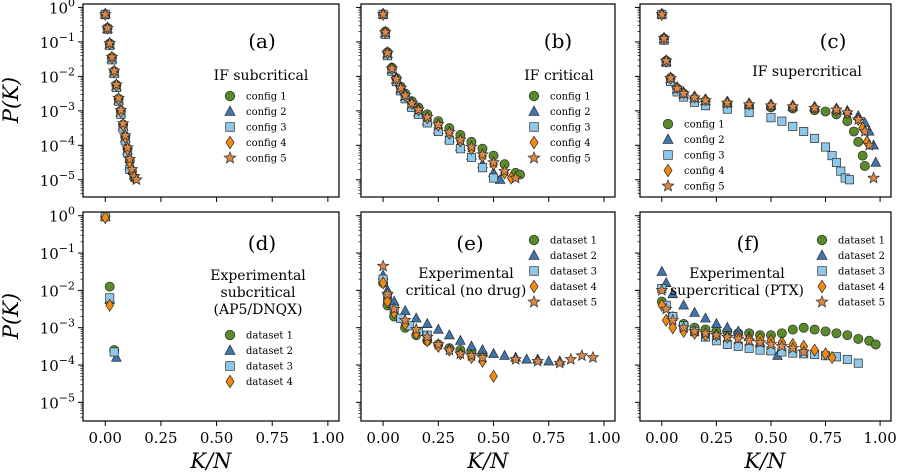 The image size is (897, 475). I want to click on y-tick-label: 10⁻³, so click(57, 110).